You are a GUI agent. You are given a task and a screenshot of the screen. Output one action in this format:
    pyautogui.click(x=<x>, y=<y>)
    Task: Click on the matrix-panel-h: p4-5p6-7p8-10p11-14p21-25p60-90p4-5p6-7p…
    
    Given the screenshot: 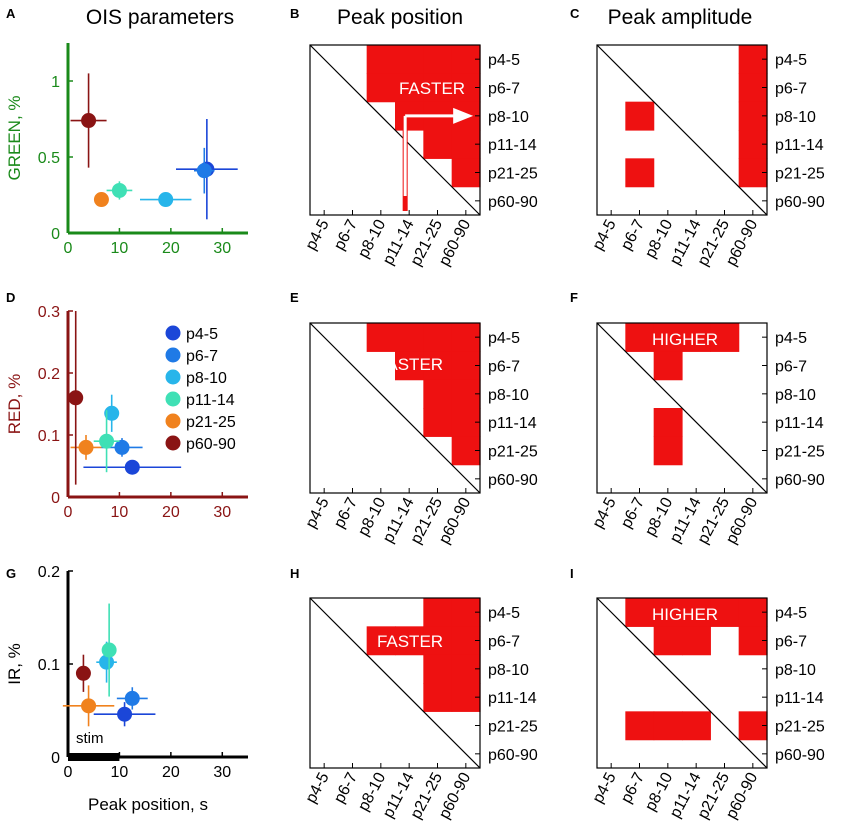 What is the action you would take?
    pyautogui.click(x=420, y=709)
    